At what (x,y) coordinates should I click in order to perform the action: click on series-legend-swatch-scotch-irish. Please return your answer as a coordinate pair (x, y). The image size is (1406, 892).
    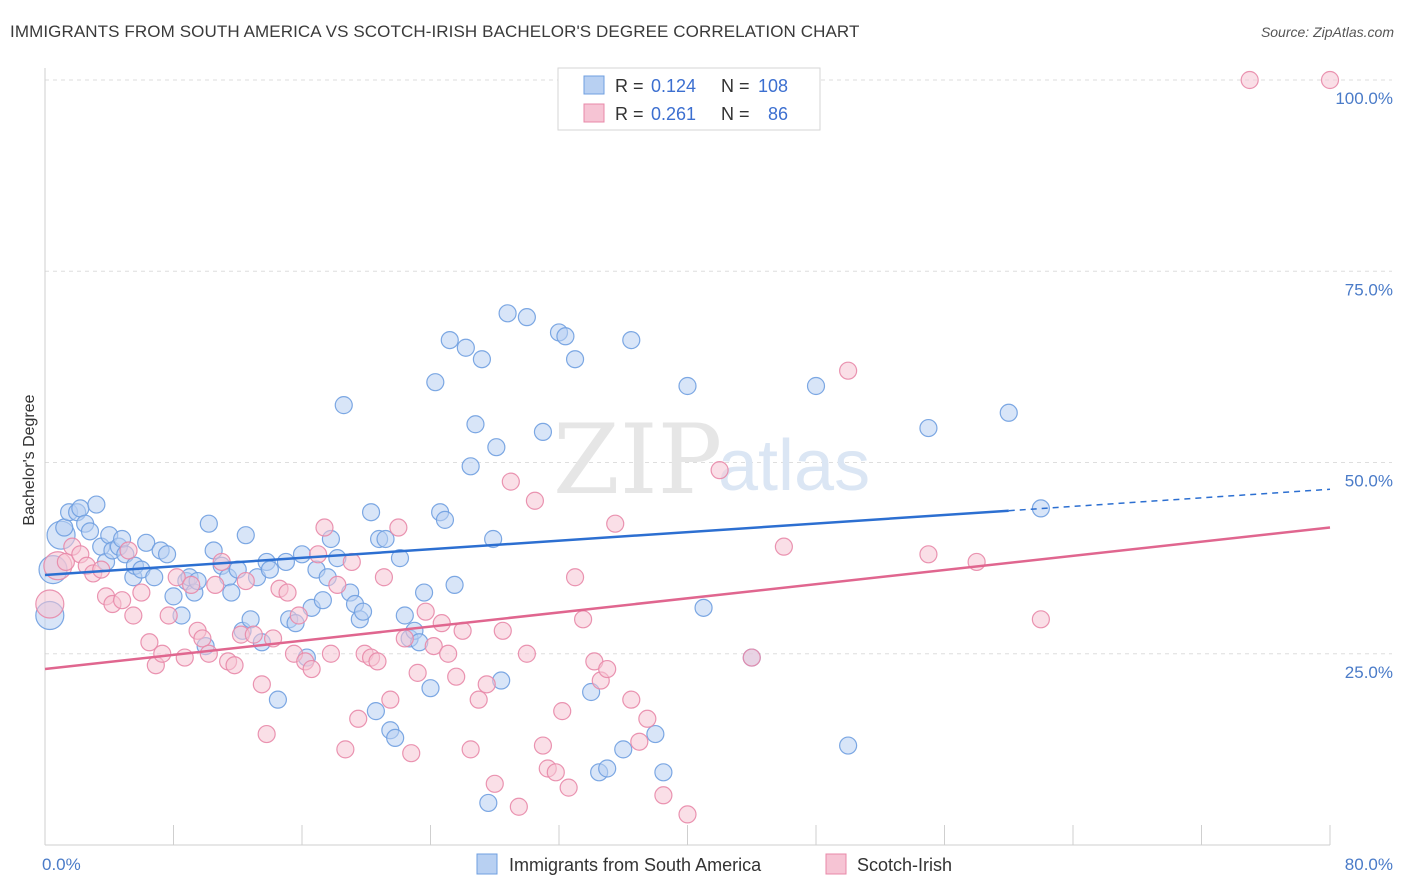
    Looking at the image, I should click on (836, 864).